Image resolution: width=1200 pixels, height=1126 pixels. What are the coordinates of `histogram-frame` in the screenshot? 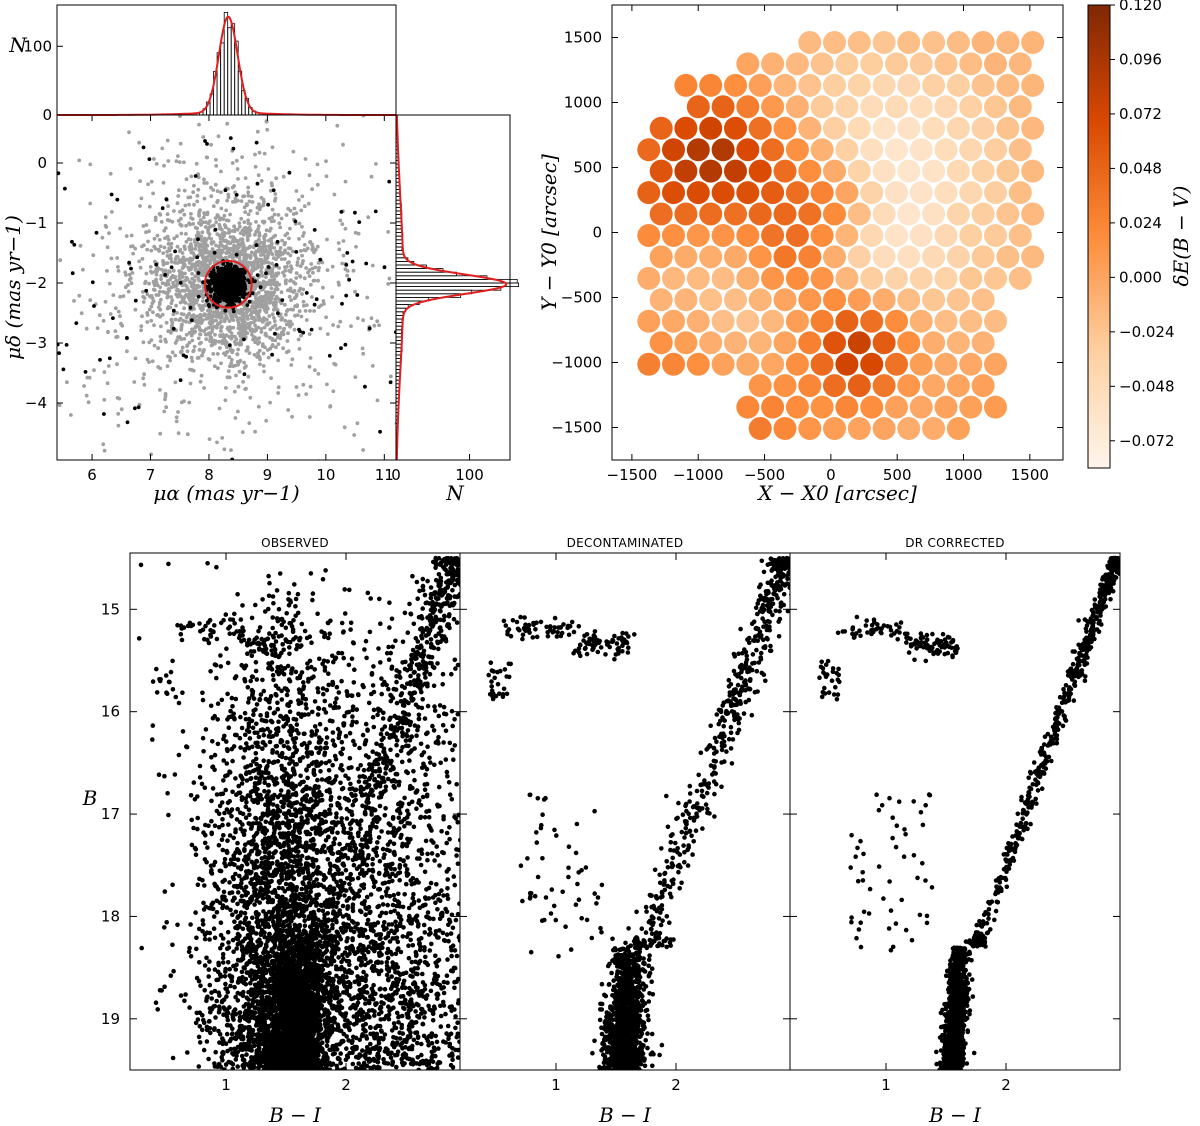 It's located at (226, 60).